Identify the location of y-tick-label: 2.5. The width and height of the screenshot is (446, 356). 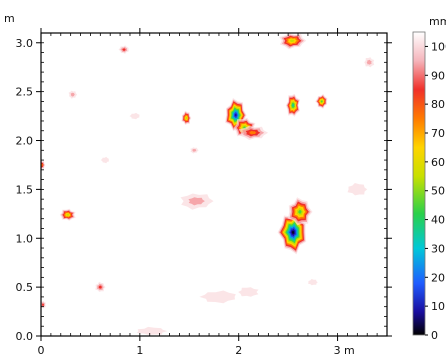
(25, 92).